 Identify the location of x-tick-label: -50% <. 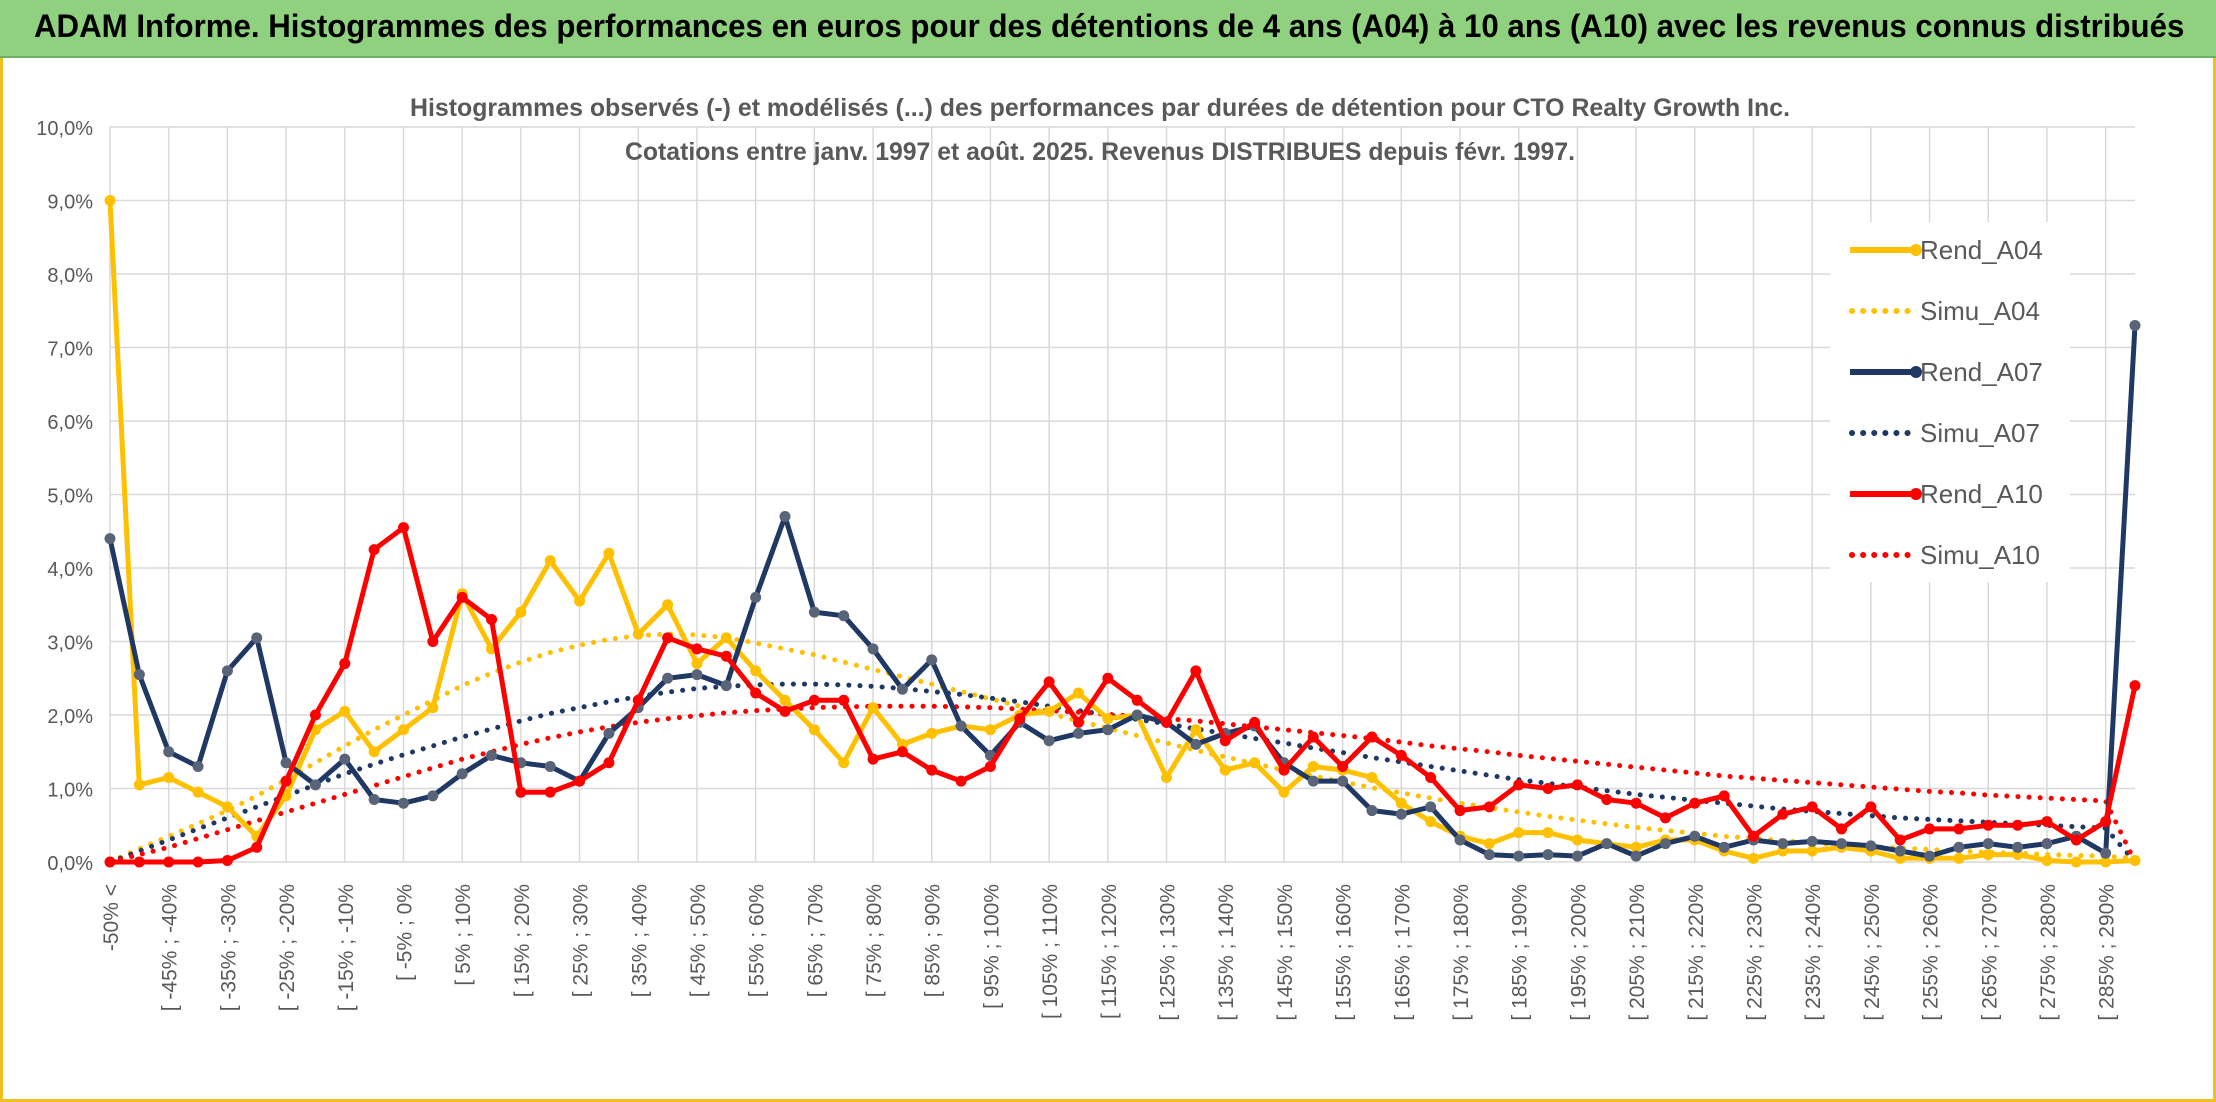
(111, 917).